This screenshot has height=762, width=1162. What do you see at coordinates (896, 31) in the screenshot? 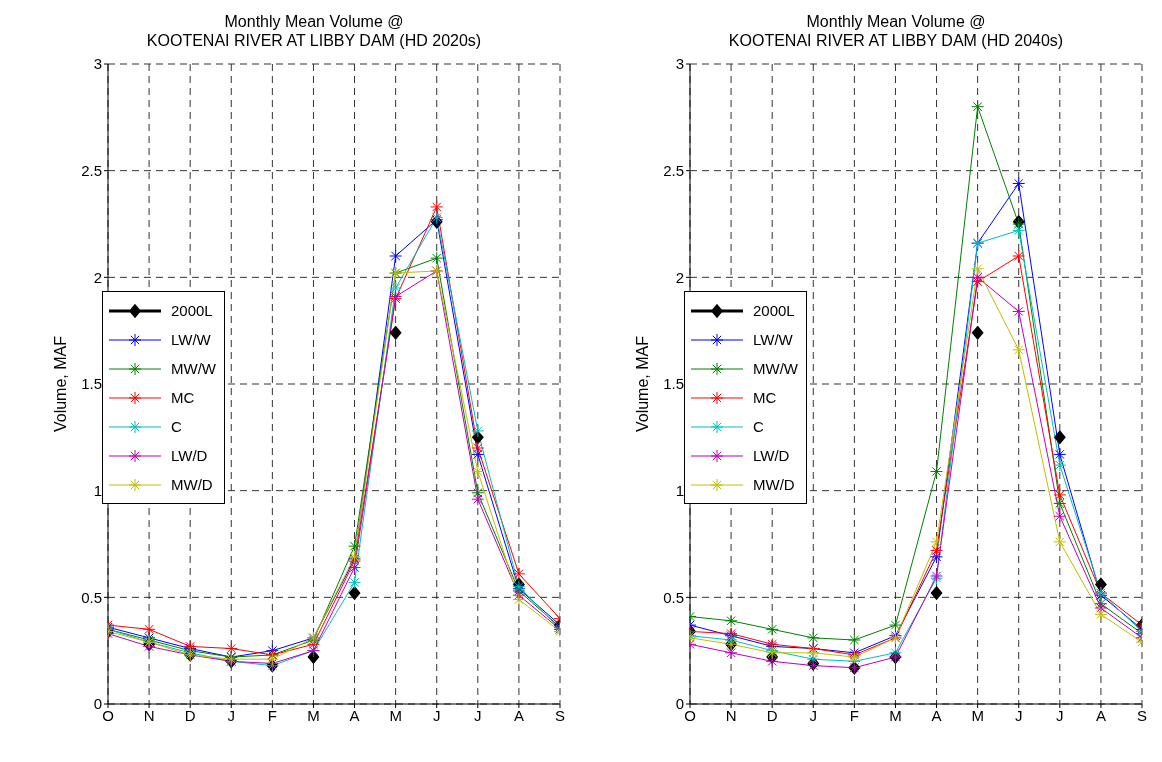
I see `chart-title: Monthly Mean Volume @ KOOTENAI RIVER AT LIBBY DAM (HD 2040s)` at bounding box center [896, 31].